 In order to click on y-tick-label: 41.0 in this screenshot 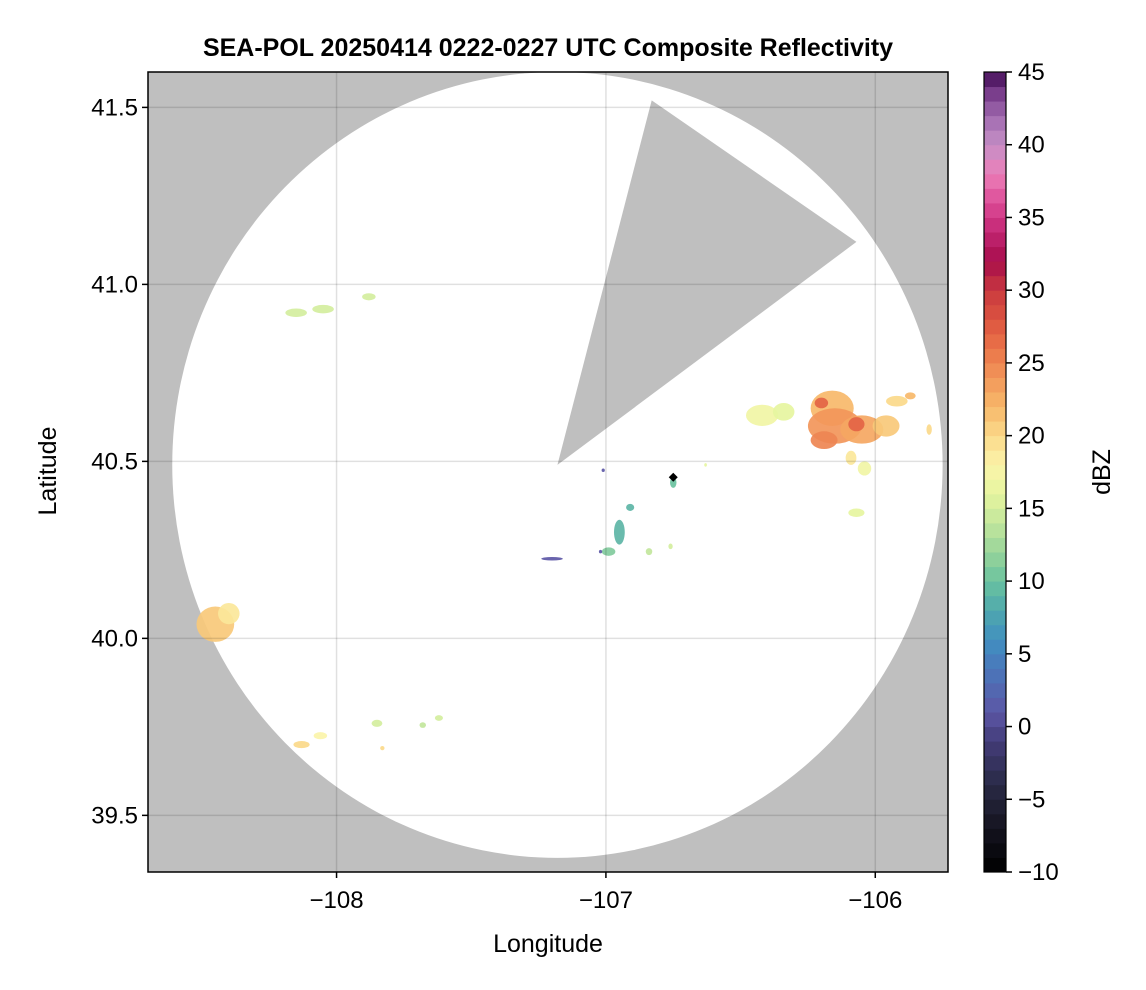, I will do `click(114, 284)`.